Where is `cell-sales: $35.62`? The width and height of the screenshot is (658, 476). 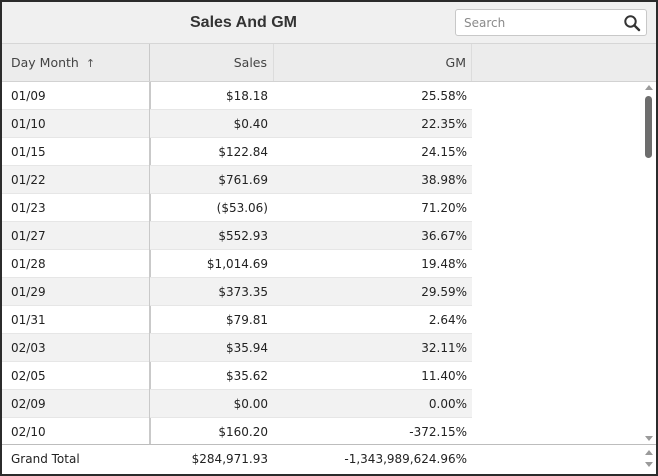
cell-sales: $35.62 is located at coordinates (247, 376).